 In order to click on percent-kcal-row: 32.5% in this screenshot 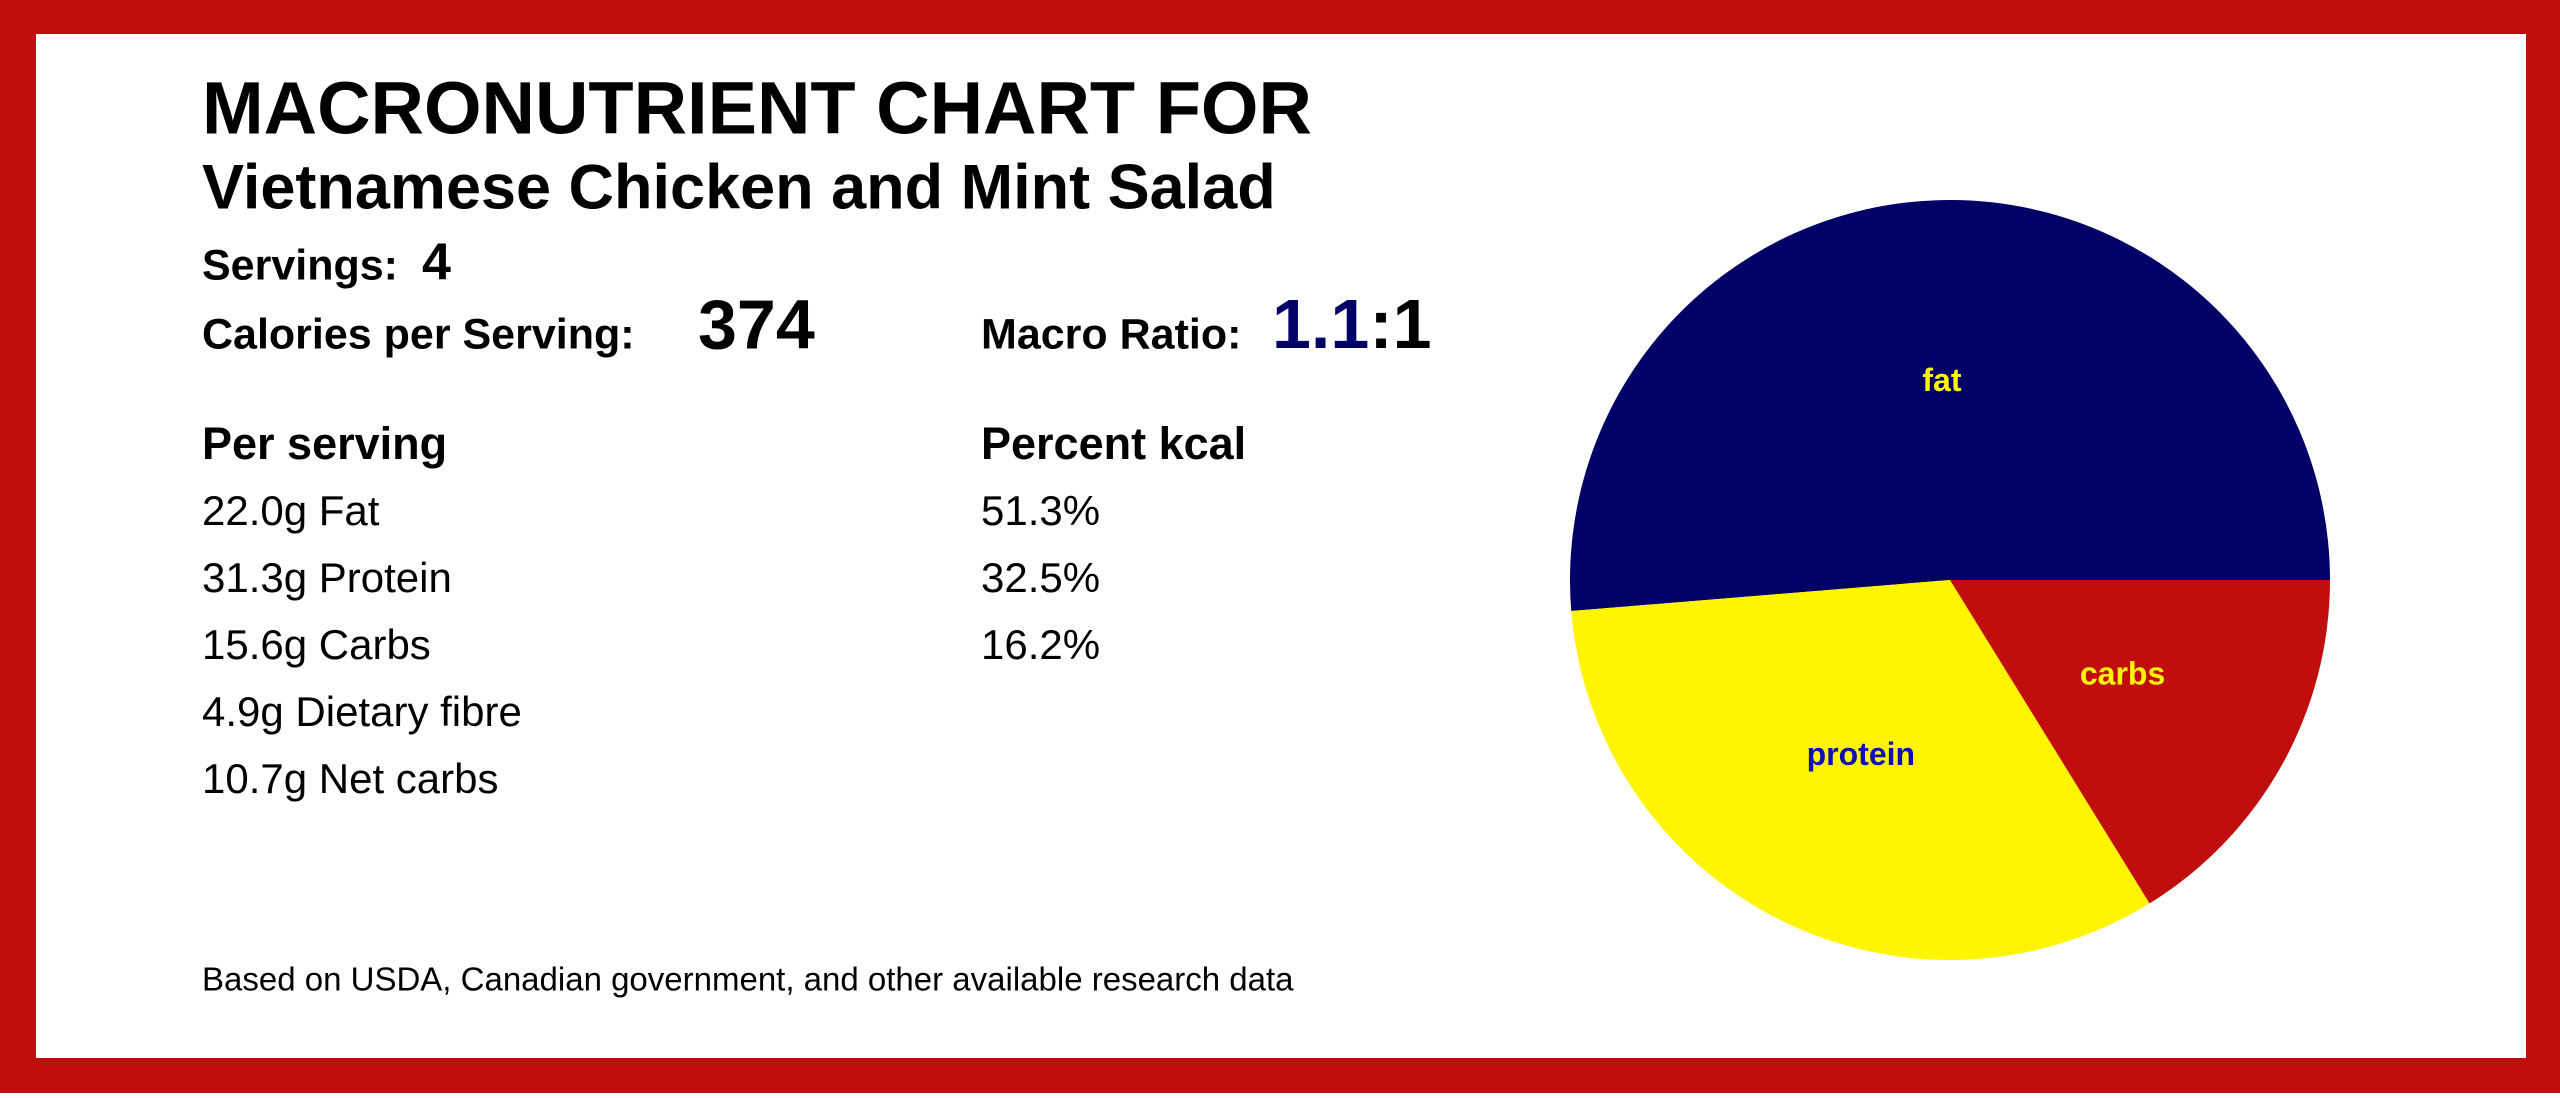, I will do `click(1040, 577)`.